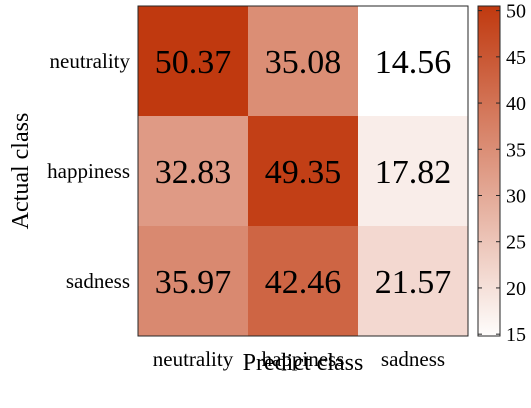 The height and width of the screenshot is (408, 531). I want to click on colorbar-tick-label-2: 25, so click(516, 243).